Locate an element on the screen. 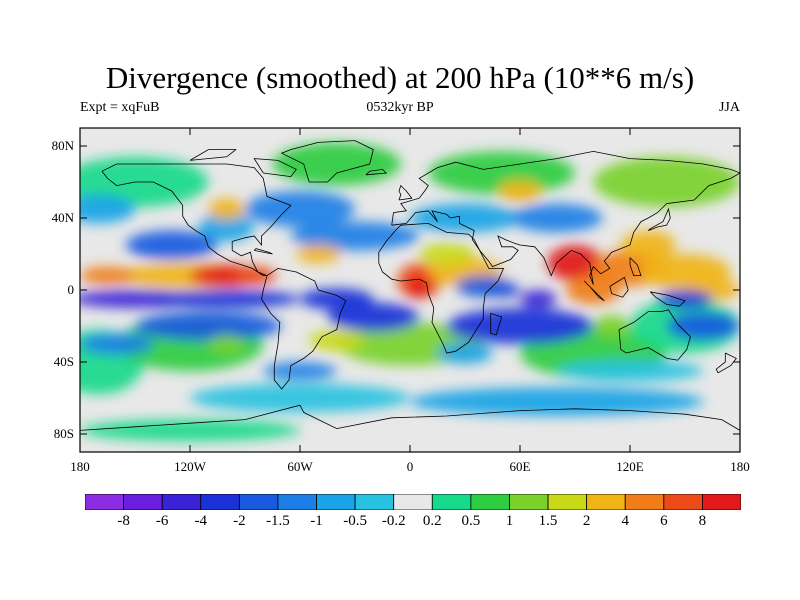  x-tick-label: 60E is located at coordinates (520, 466).